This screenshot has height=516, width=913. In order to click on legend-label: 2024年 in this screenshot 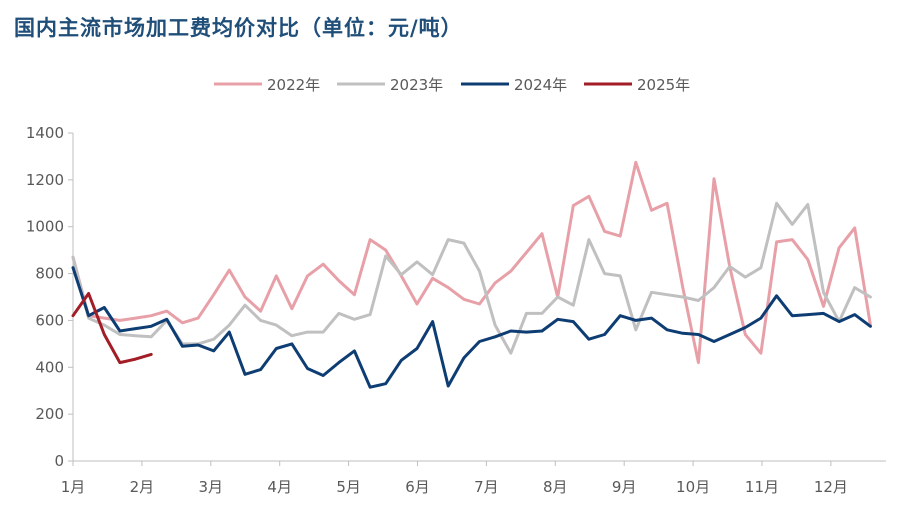, I will do `click(540, 85)`.